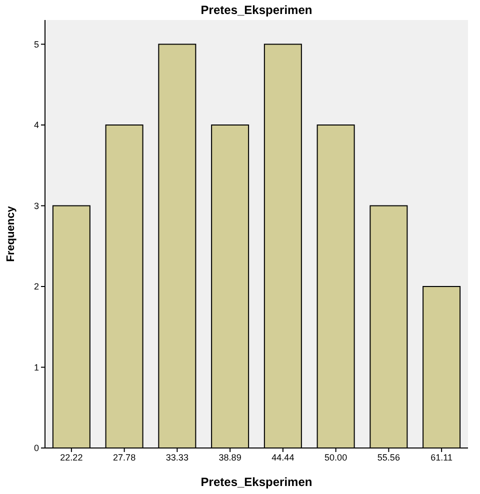 The image size is (480, 494). Describe the element at coordinates (36, 287) in the screenshot. I see `y-tick-label: 2` at that location.